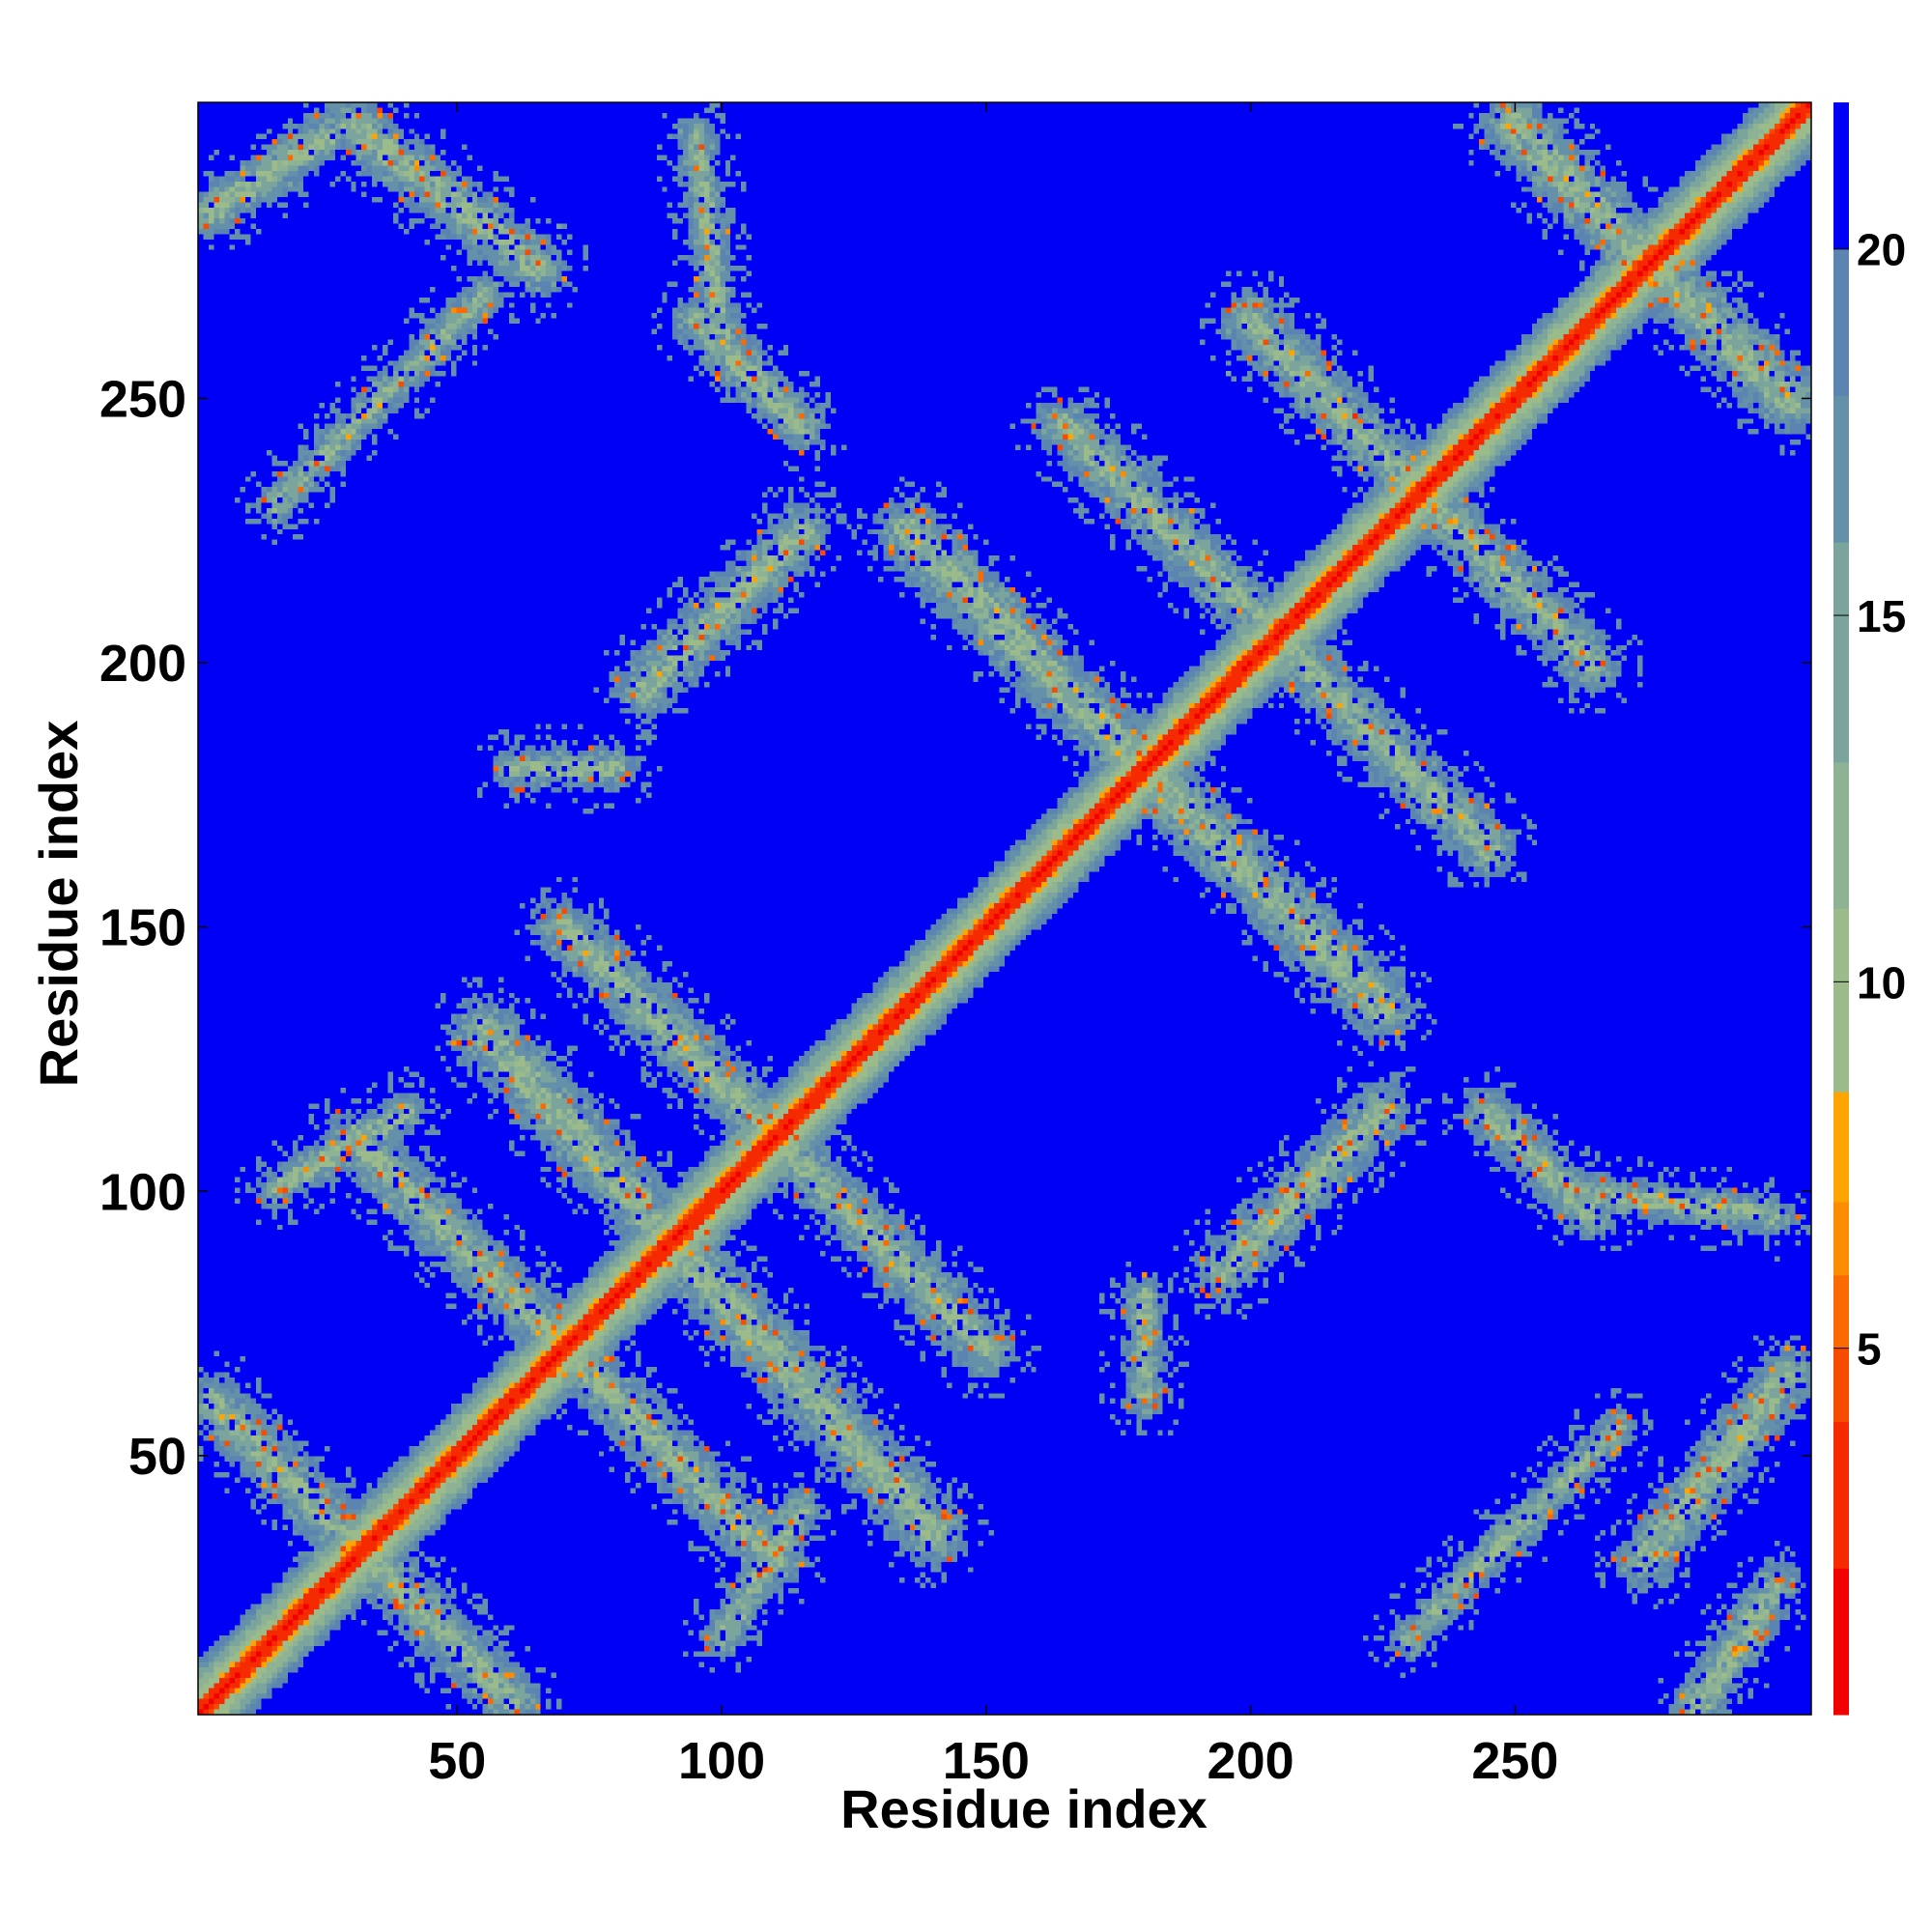 The image size is (1932, 1932). What do you see at coordinates (1869, 909) in the screenshot?
I see `colorbar: 5 10 15 20` at bounding box center [1869, 909].